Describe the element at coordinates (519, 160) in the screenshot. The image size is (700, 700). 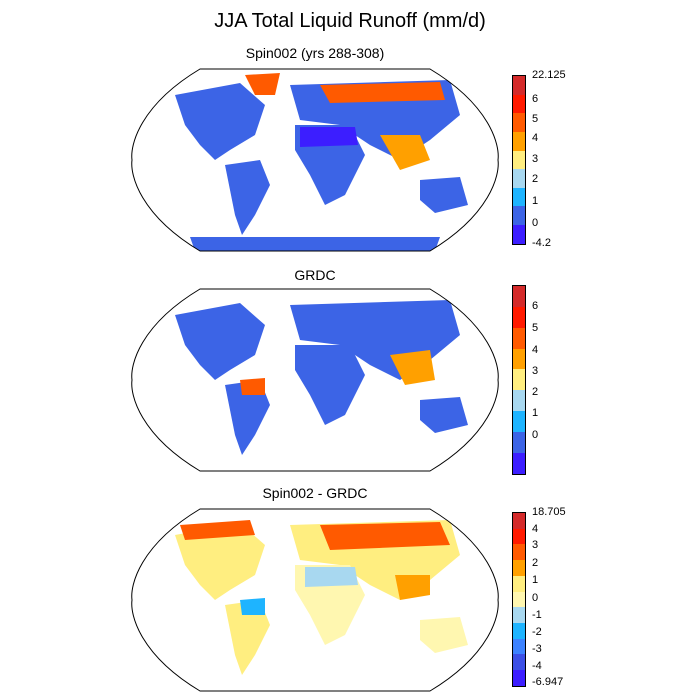
I see `colorbar-spin002` at that location.